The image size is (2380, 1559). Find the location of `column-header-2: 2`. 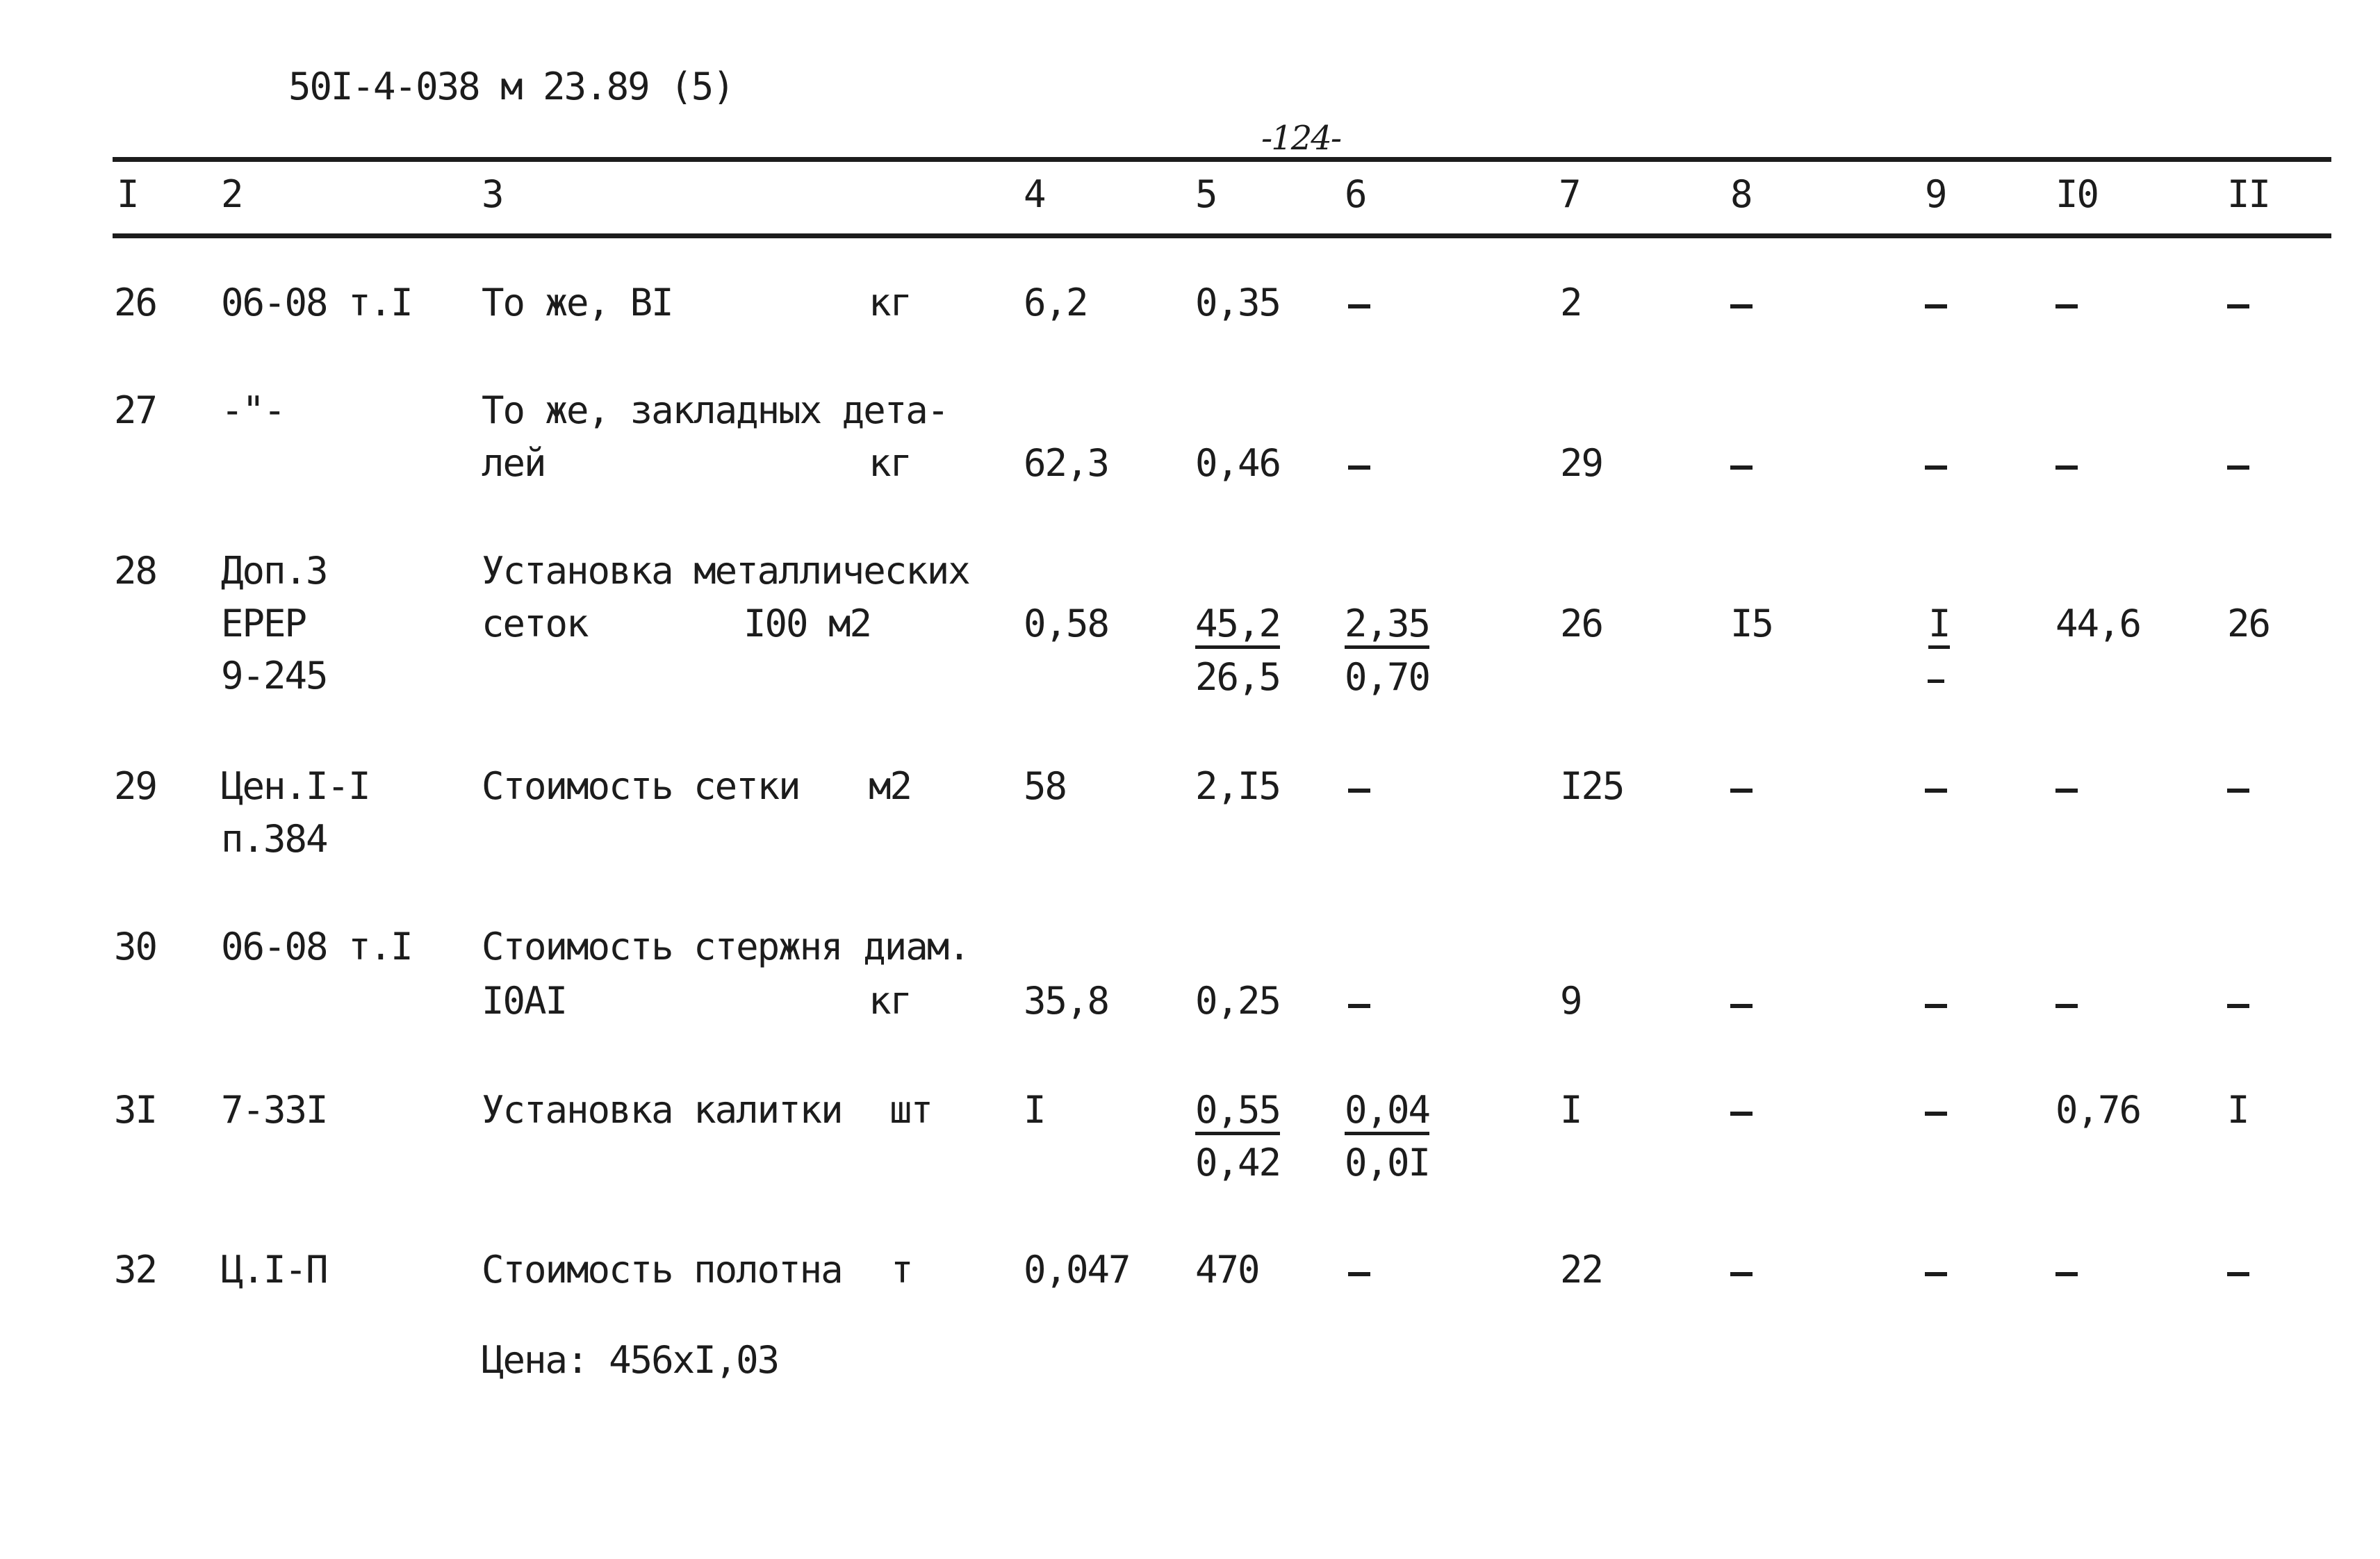

column-header-2: 2 is located at coordinates (232, 194).